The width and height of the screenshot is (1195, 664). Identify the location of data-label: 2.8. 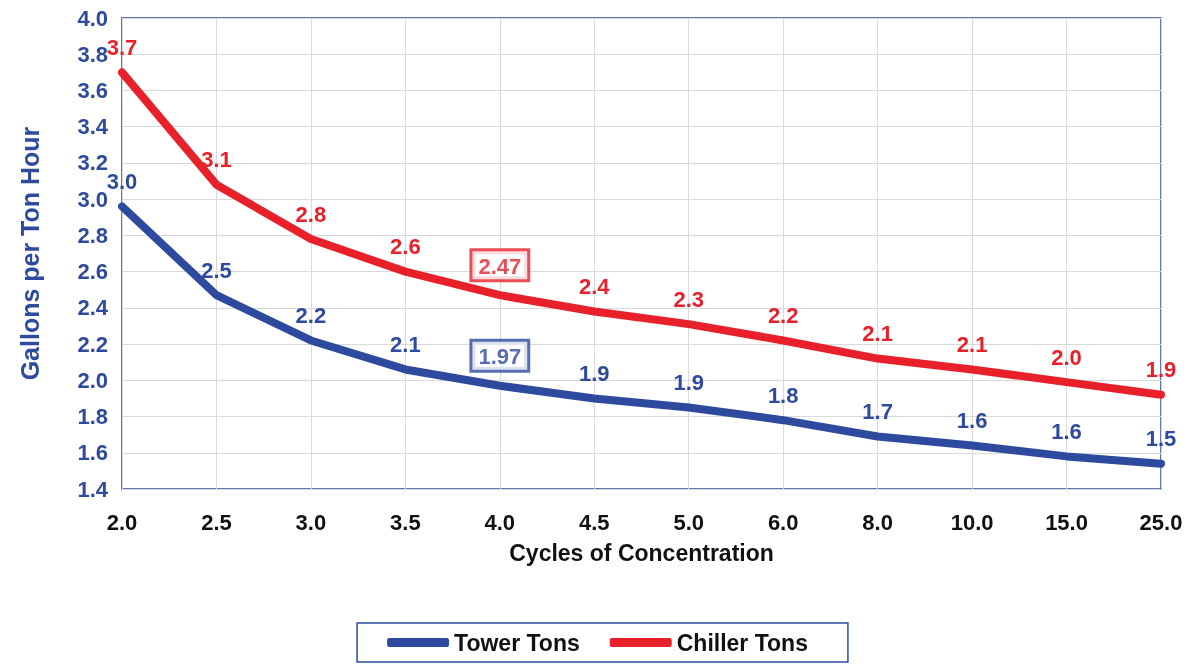
(311, 214).